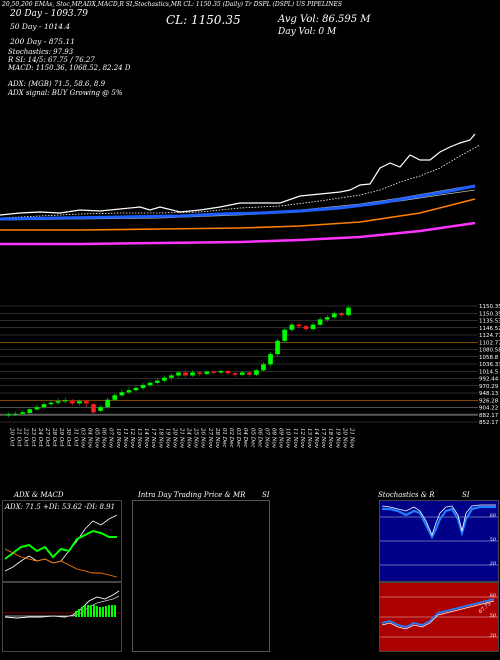 This screenshot has height=660, width=500. What do you see at coordinates (238, 438) in the screenshot?
I see `date-tick-label: 03 Dec` at bounding box center [238, 438].